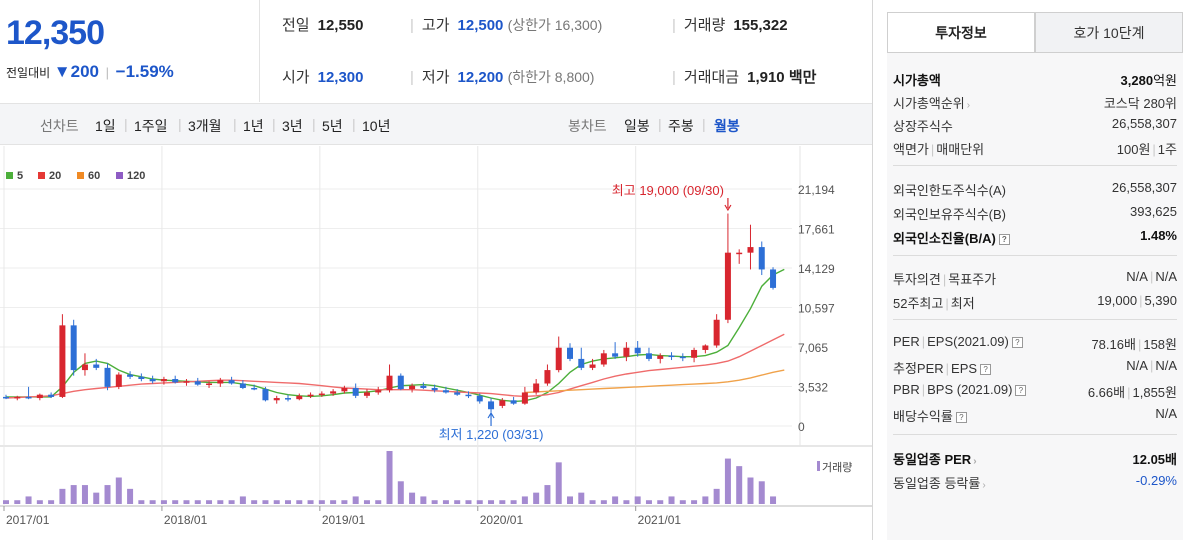  Describe the element at coordinates (1144, 187) in the screenshot. I see `row-value: 26,558,307` at that location.